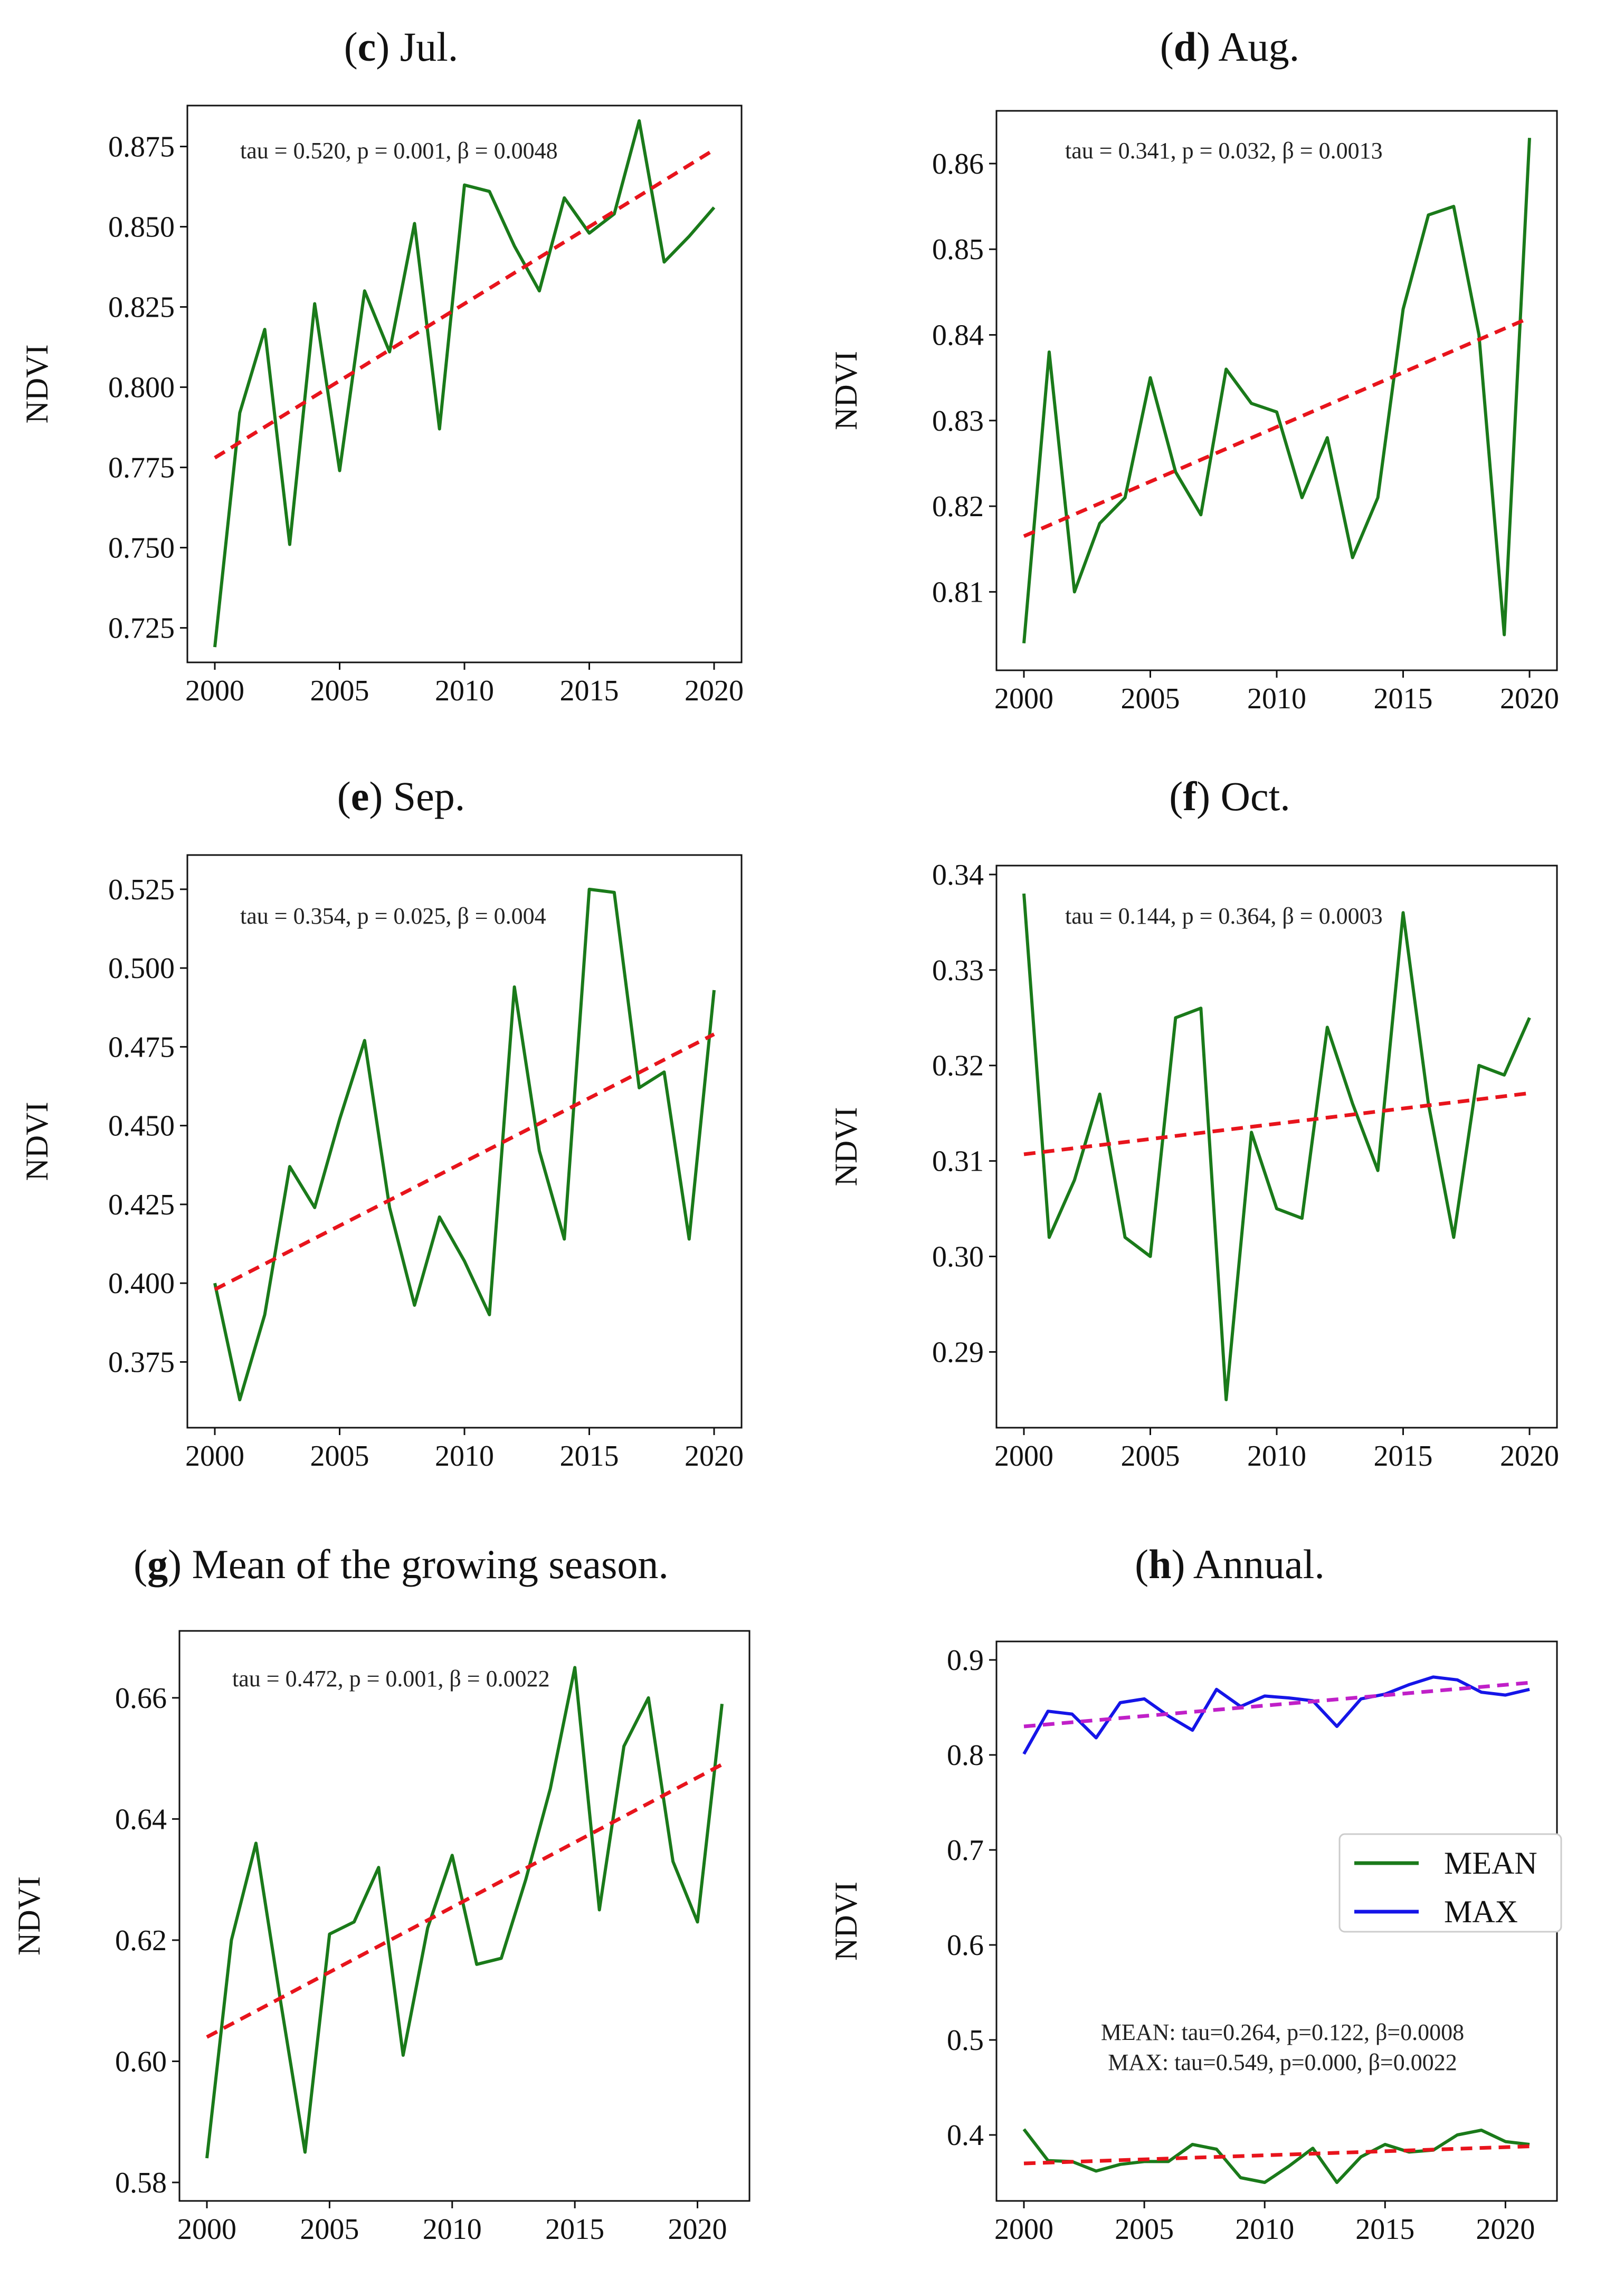 Image resolution: width=1624 pixels, height=2269 pixels. I want to click on y-tick-label: 0.775, so click(141, 468).